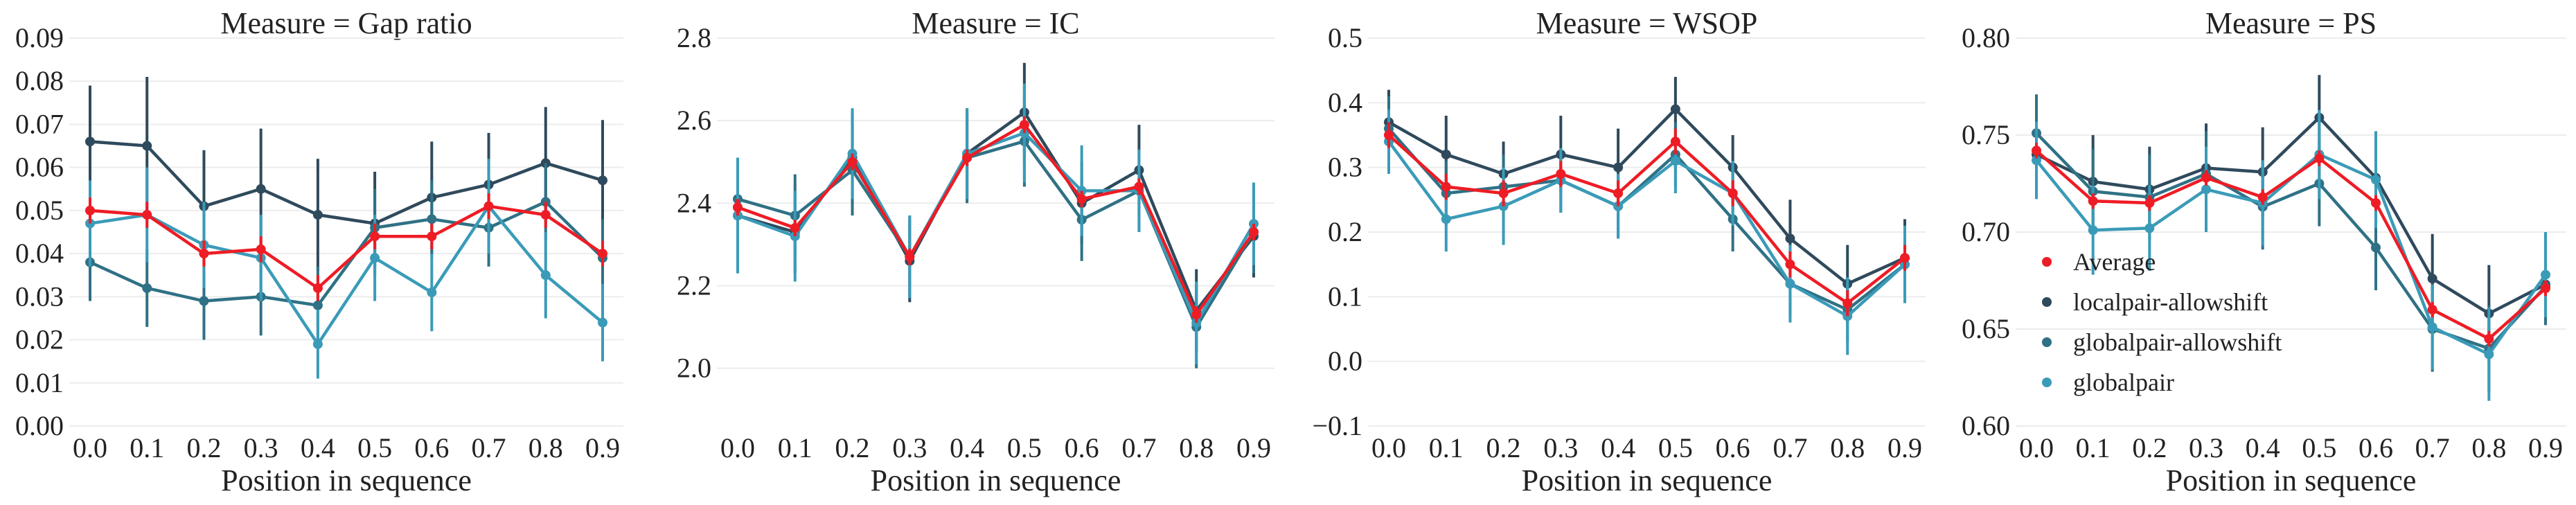  What do you see at coordinates (2170, 302) in the screenshot?
I see `legend-label: localpair-allowshift` at bounding box center [2170, 302].